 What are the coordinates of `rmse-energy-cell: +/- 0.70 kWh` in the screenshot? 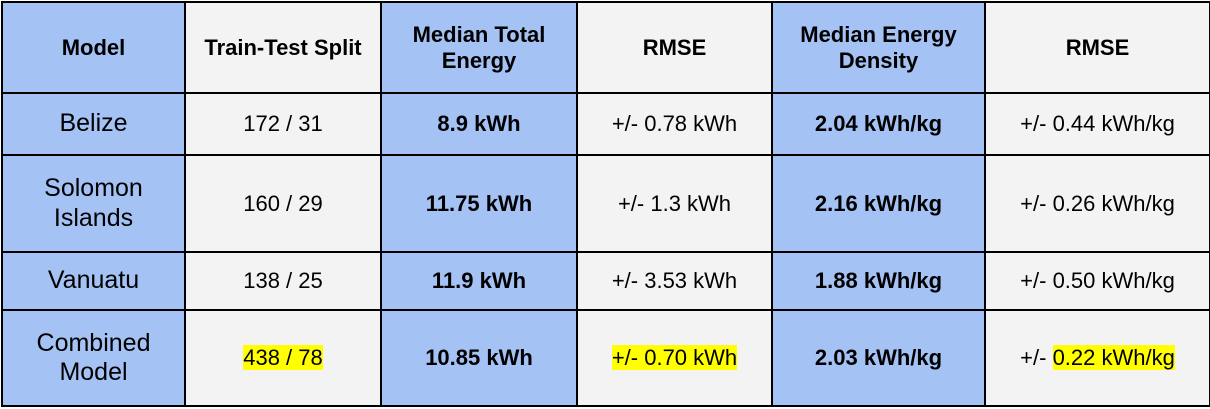 It's located at (674, 358).